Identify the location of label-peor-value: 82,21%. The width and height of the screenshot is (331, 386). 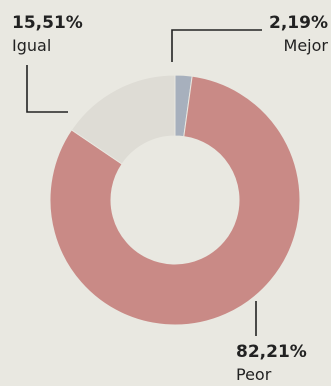
(271, 352).